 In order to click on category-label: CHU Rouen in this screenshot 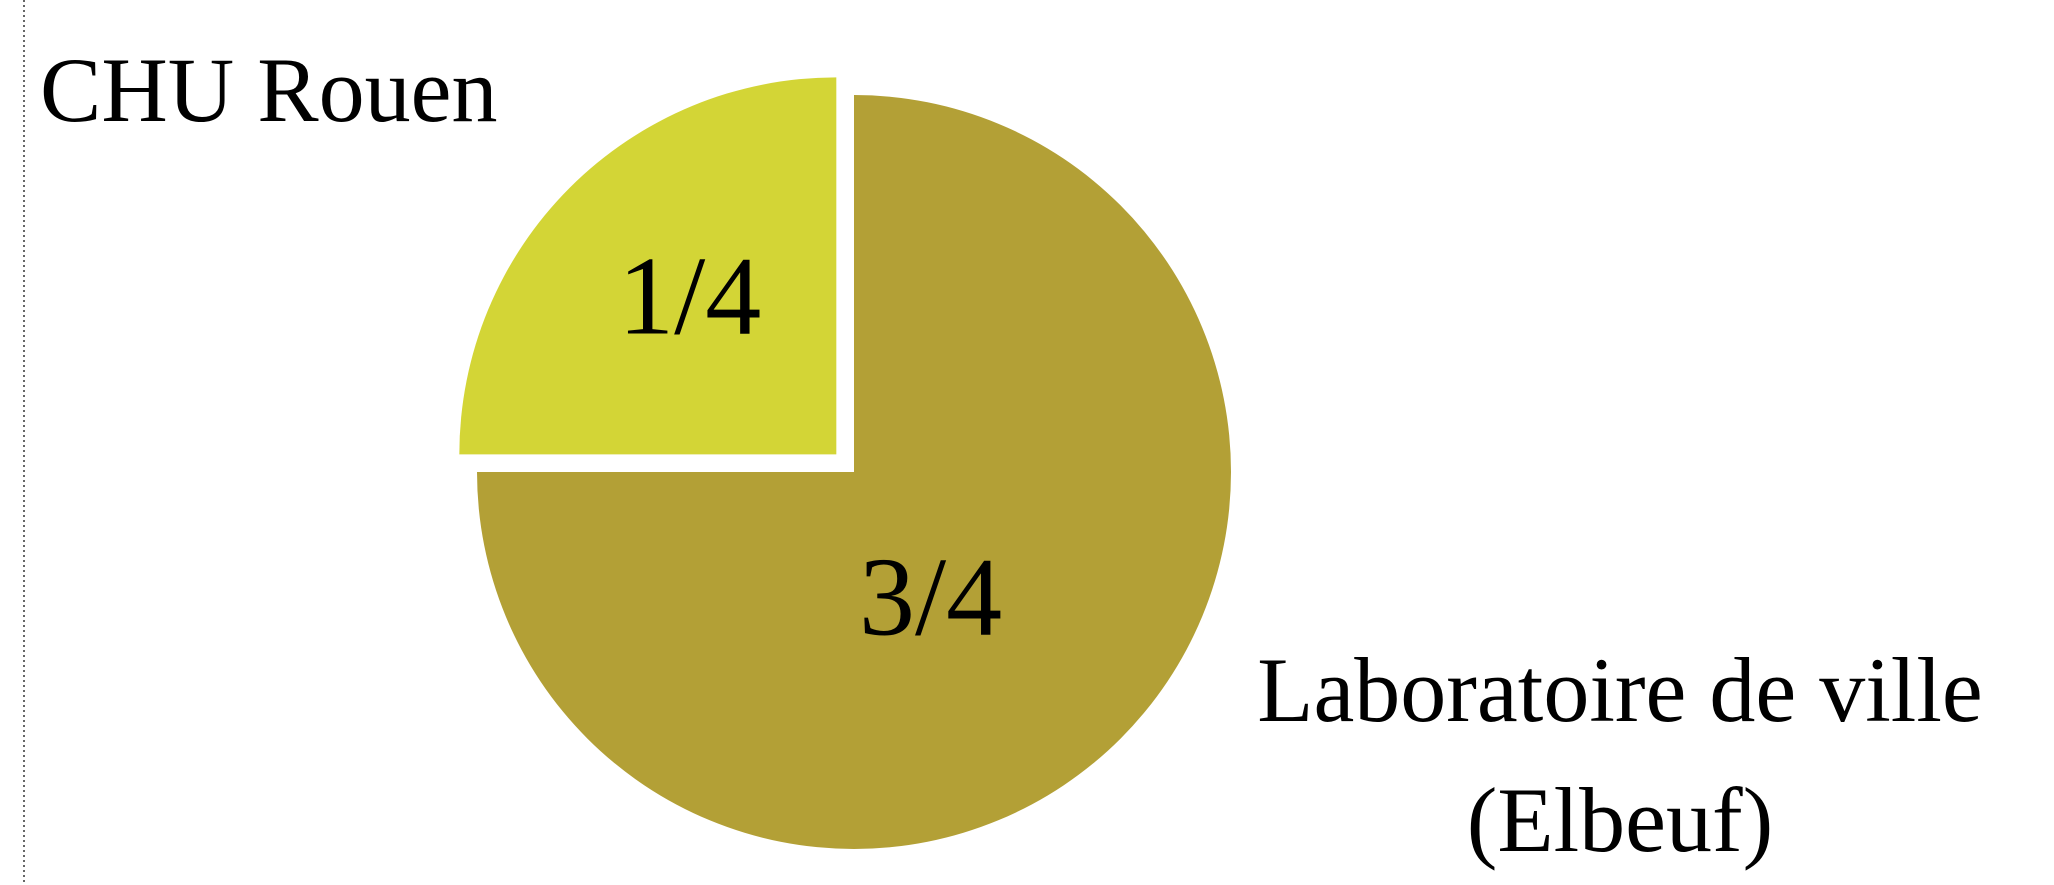, I will do `click(269, 90)`.